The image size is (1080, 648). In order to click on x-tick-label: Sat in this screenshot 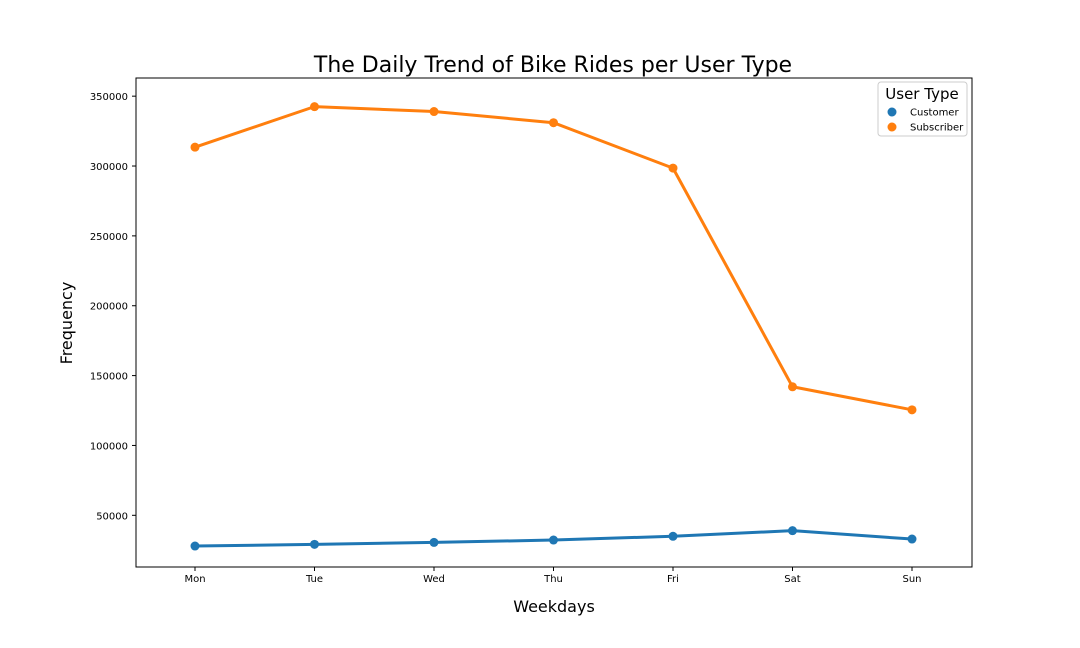, I will do `click(792, 579)`.